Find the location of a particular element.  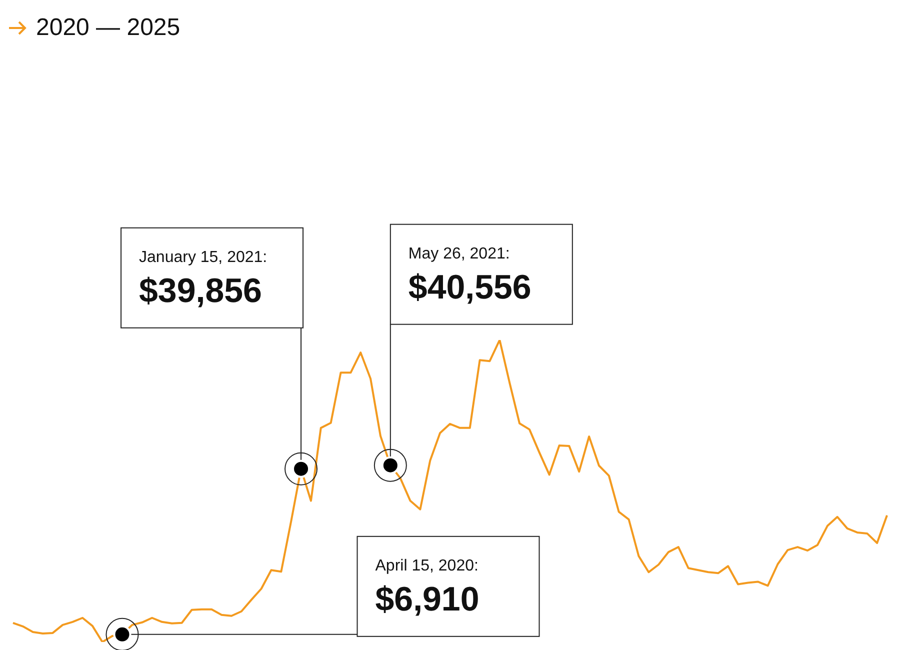

data-label: May 26, 2021: $40,556 is located at coordinates (470, 275).